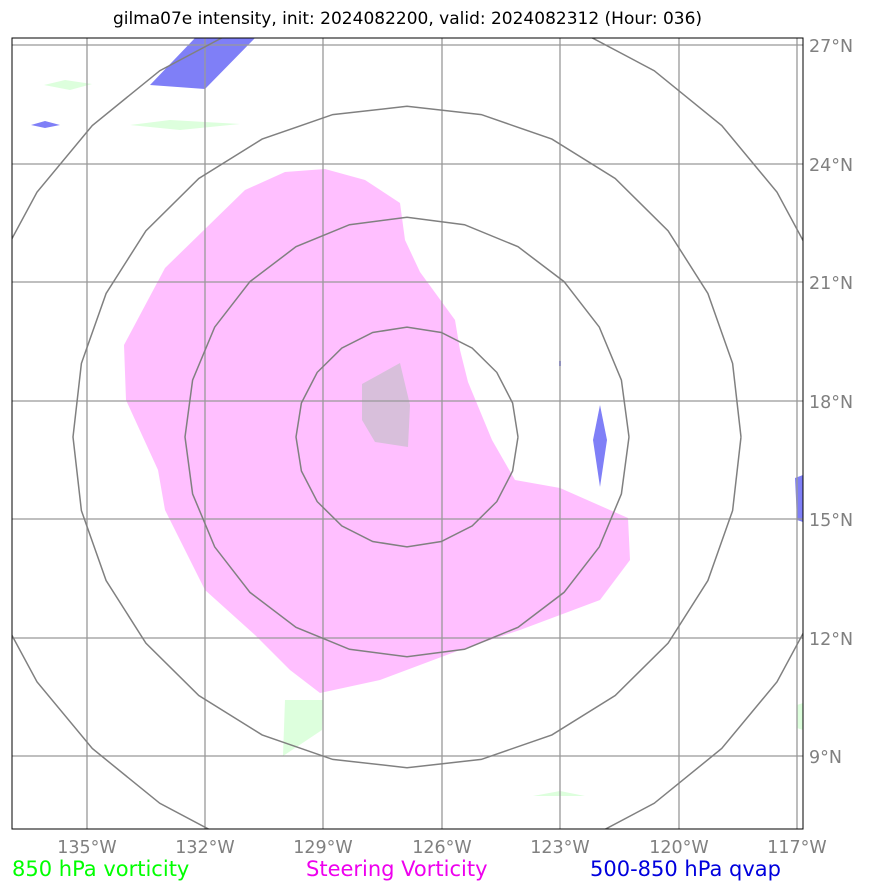  I want to click on range-ring, so click(407, 437).